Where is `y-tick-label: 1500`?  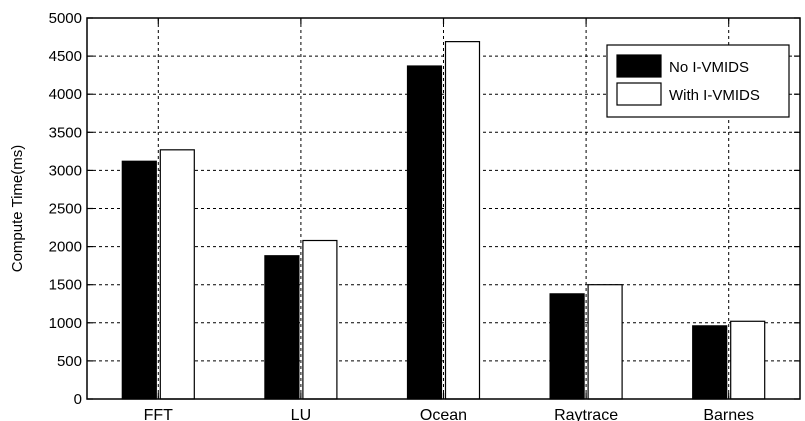
y-tick-label: 1500 is located at coordinates (65, 285).